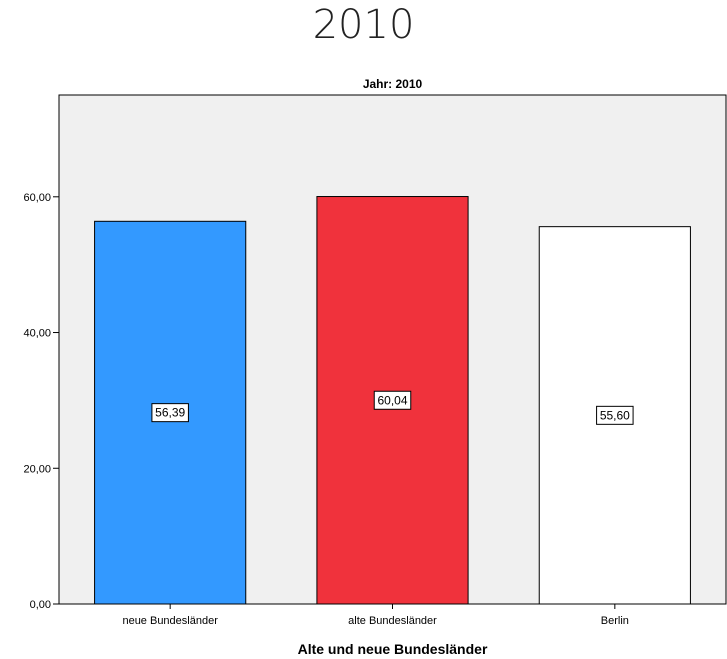 Image resolution: width=727 pixels, height=659 pixels. What do you see at coordinates (363, 25) in the screenshot?
I see `page-title: 2010` at bounding box center [363, 25].